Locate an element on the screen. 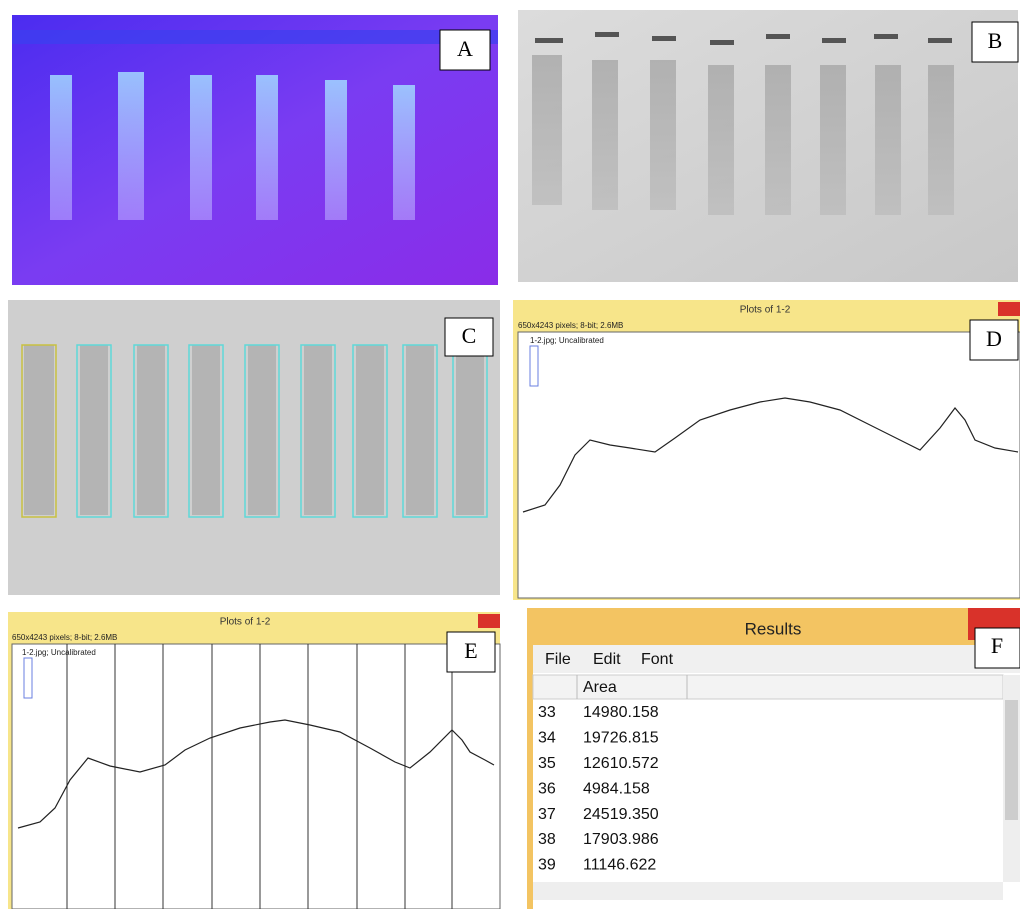 This screenshot has height=909, width=1020. panel-label: E is located at coordinates (470, 650).